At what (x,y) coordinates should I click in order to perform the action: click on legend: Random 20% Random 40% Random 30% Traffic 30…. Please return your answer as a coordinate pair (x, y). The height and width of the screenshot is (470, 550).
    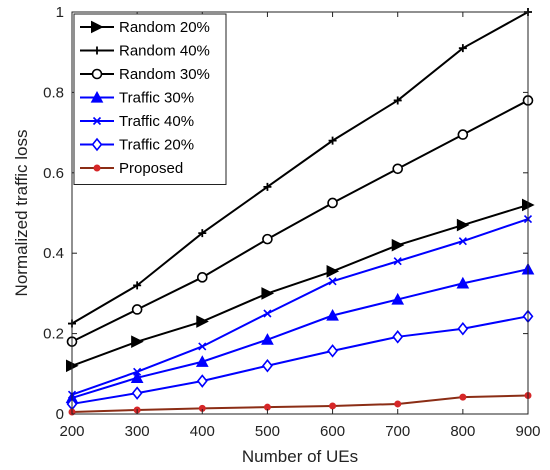
    Looking at the image, I should click on (150, 99).